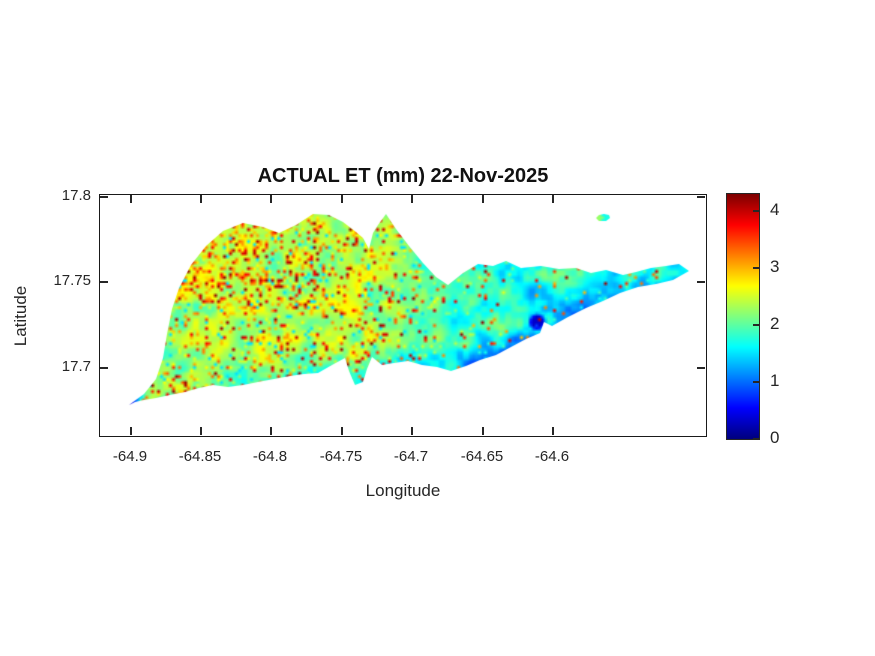 The width and height of the screenshot is (875, 656). Describe the element at coordinates (403, 176) in the screenshot. I see `chart-title: ACTUAL ET (mm) 22-Nov-2025` at that location.